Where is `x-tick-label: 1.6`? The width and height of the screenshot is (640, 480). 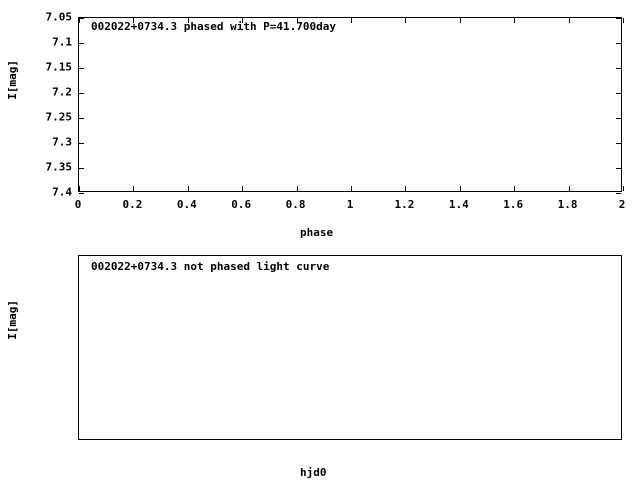
x-tick-label: 1.6 is located at coordinates (513, 204).